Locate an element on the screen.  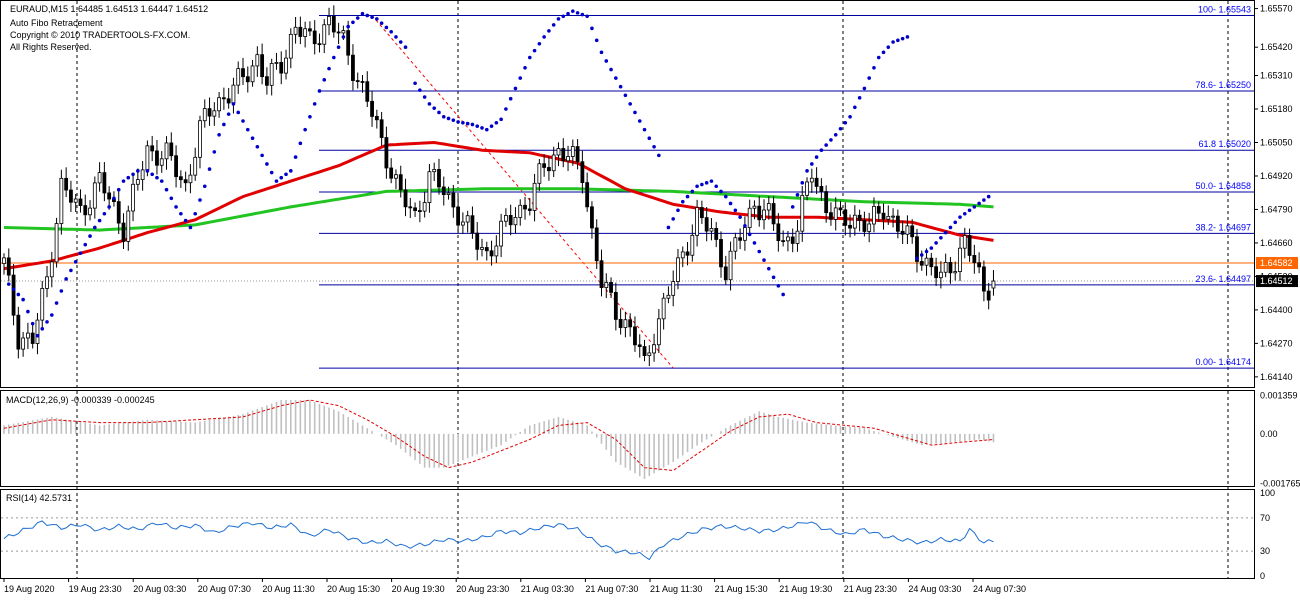
bid-price-tag is located at coordinates (1277, 281).